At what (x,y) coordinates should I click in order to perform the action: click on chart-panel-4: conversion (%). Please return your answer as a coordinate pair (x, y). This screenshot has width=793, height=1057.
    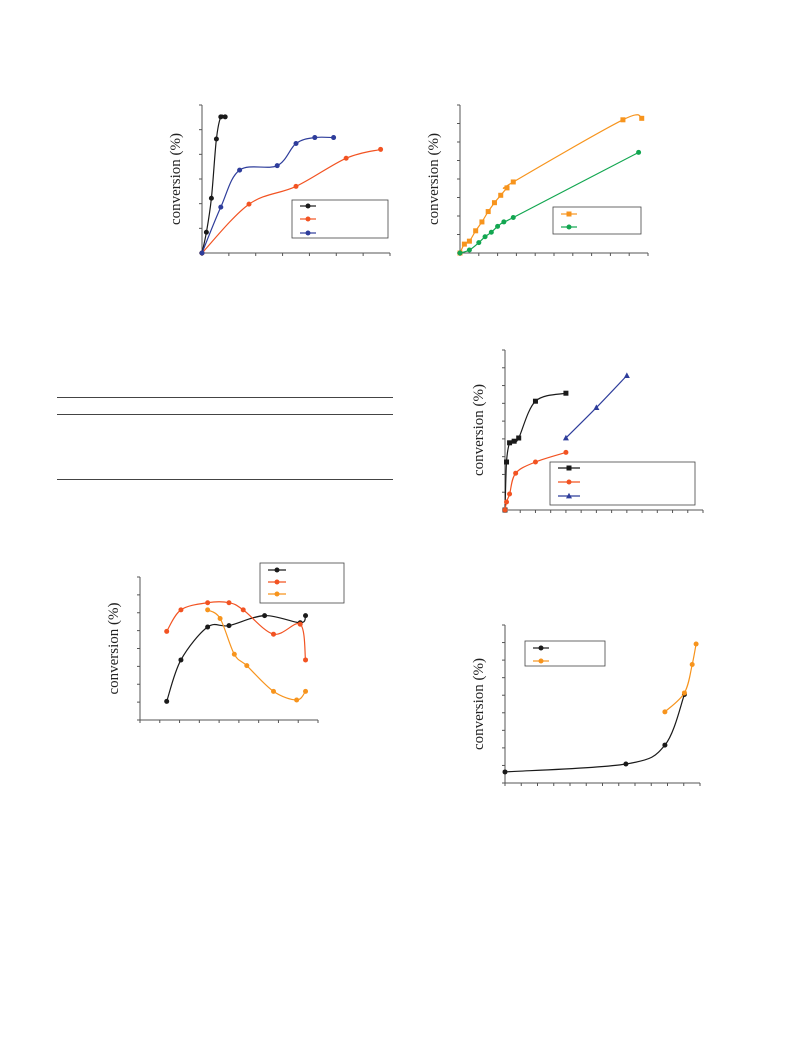
    Looking at the image, I should click on (225, 642).